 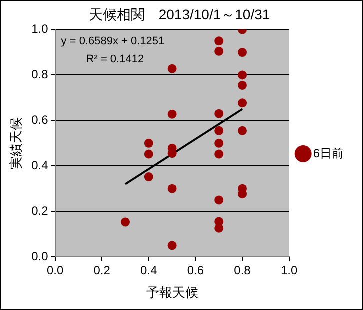 What do you see at coordinates (113, 41) in the screenshot?
I see `annotation: y = 0.6589x + 0.1251` at bounding box center [113, 41].